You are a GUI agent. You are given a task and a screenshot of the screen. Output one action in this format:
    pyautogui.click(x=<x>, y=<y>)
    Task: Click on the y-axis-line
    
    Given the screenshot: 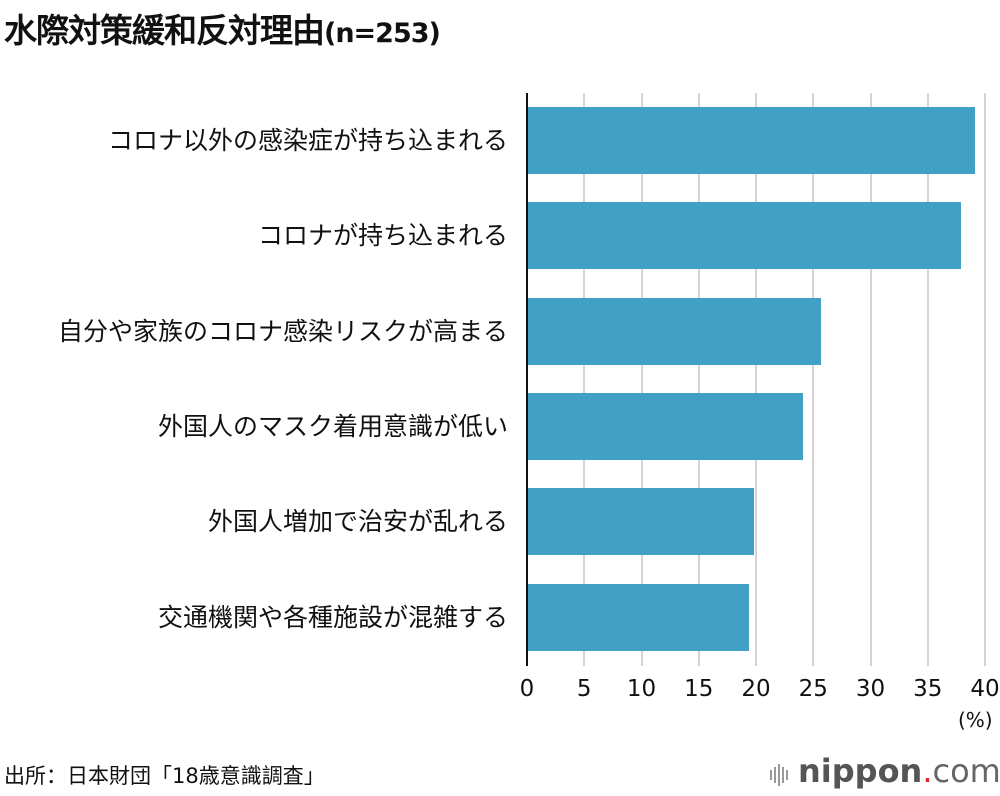 What is the action you would take?
    pyautogui.click(x=527, y=379)
    